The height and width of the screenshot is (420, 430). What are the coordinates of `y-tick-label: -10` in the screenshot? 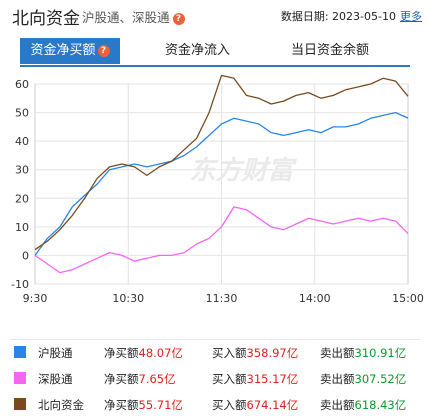 It's located at (20, 284).